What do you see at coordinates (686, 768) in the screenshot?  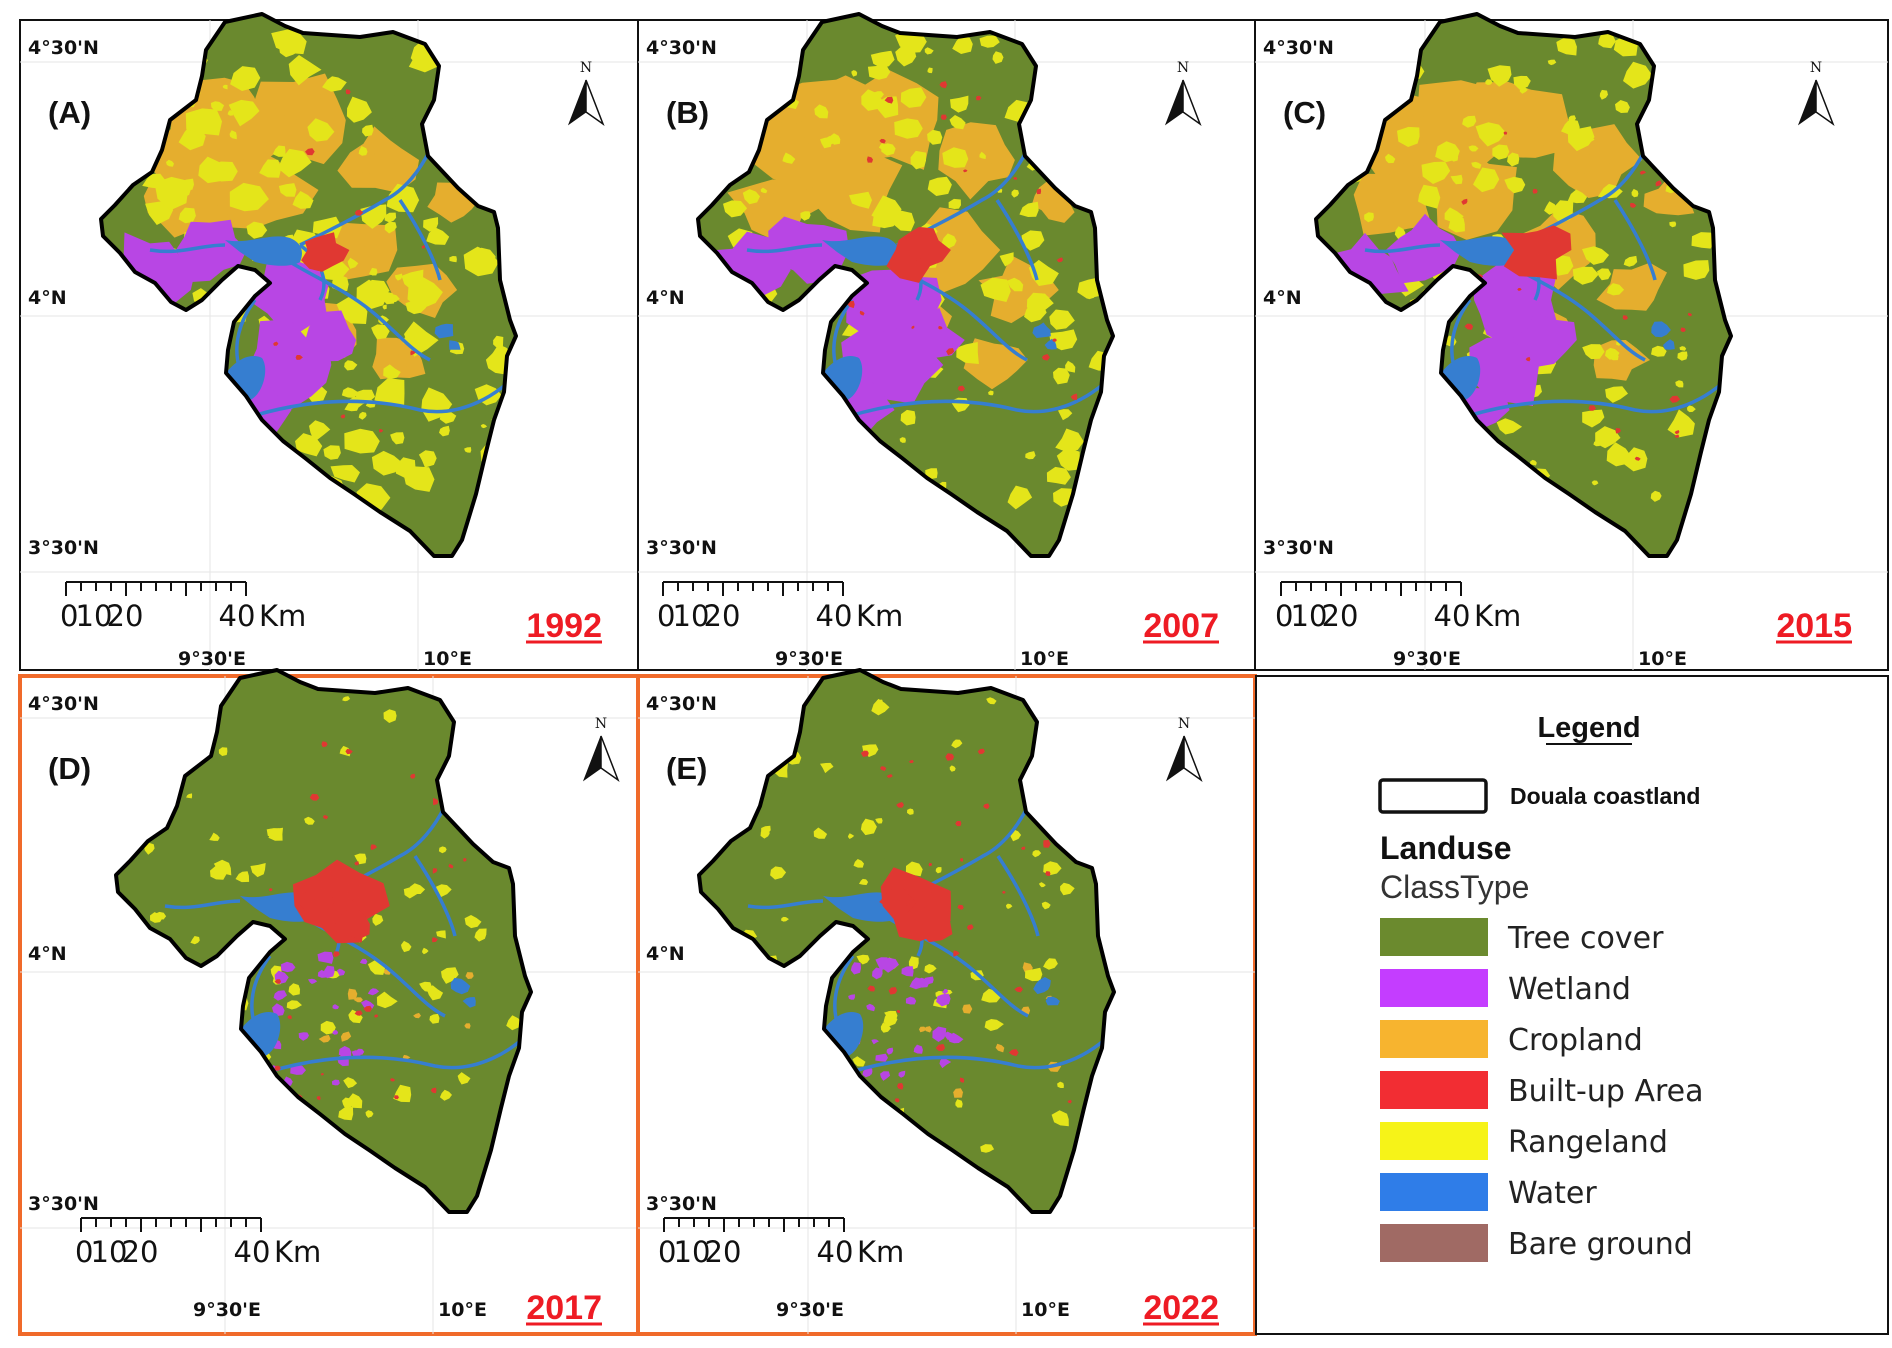 I see `panel-letter: (E)` at bounding box center [686, 768].